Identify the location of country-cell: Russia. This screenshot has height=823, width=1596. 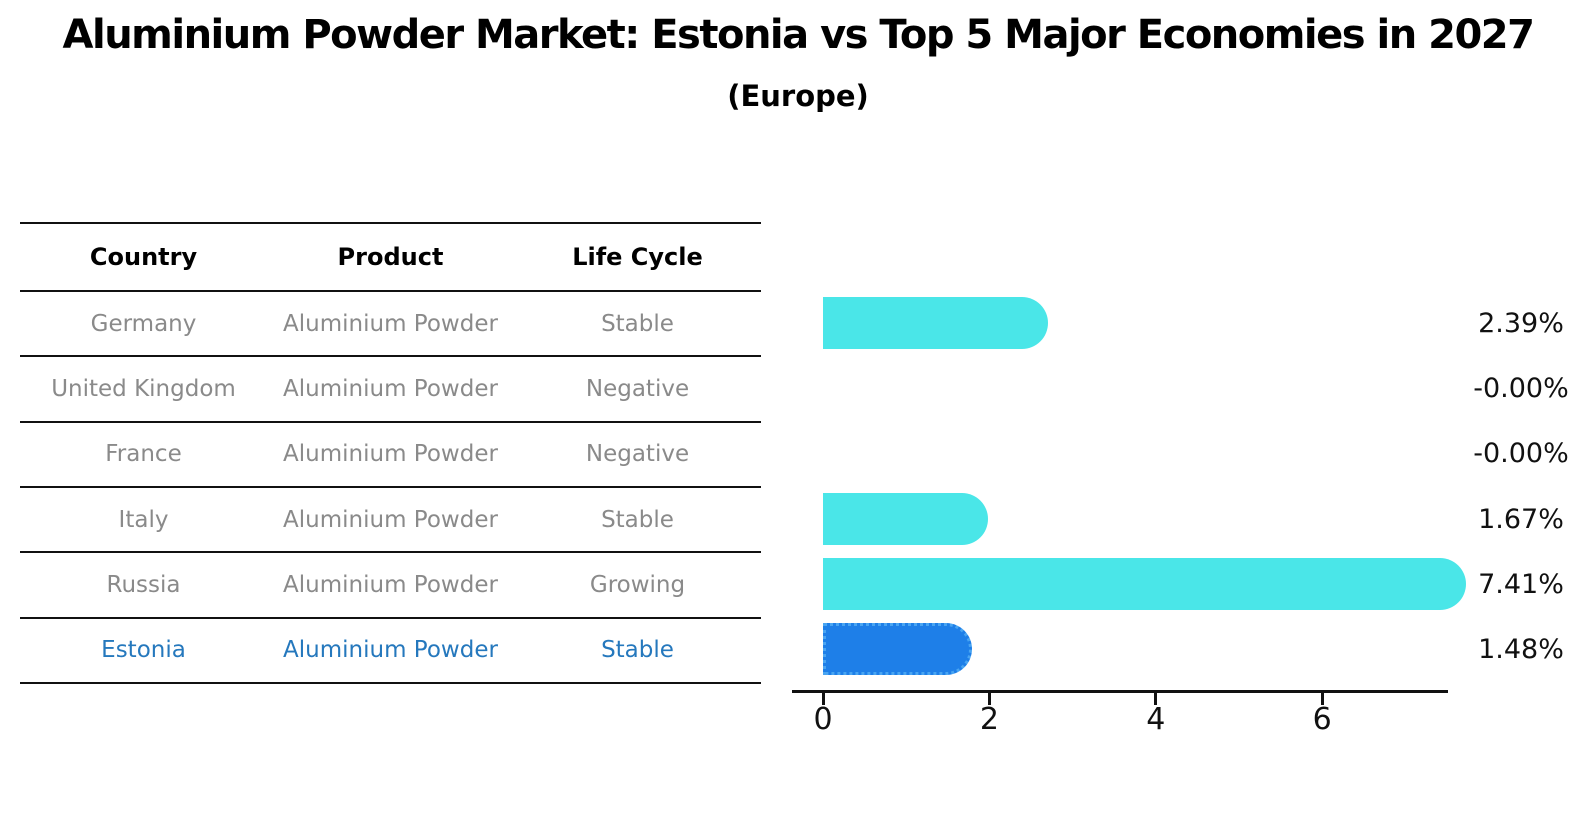
(143, 584).